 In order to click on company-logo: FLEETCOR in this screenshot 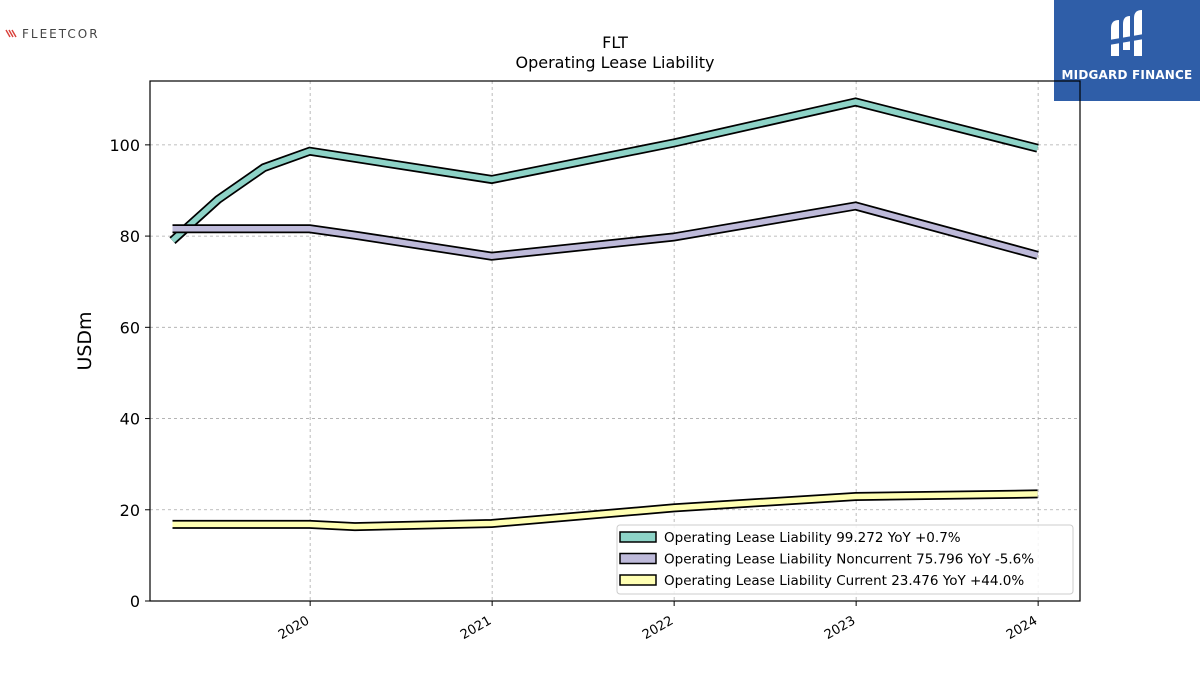, I will do `click(52, 34)`.